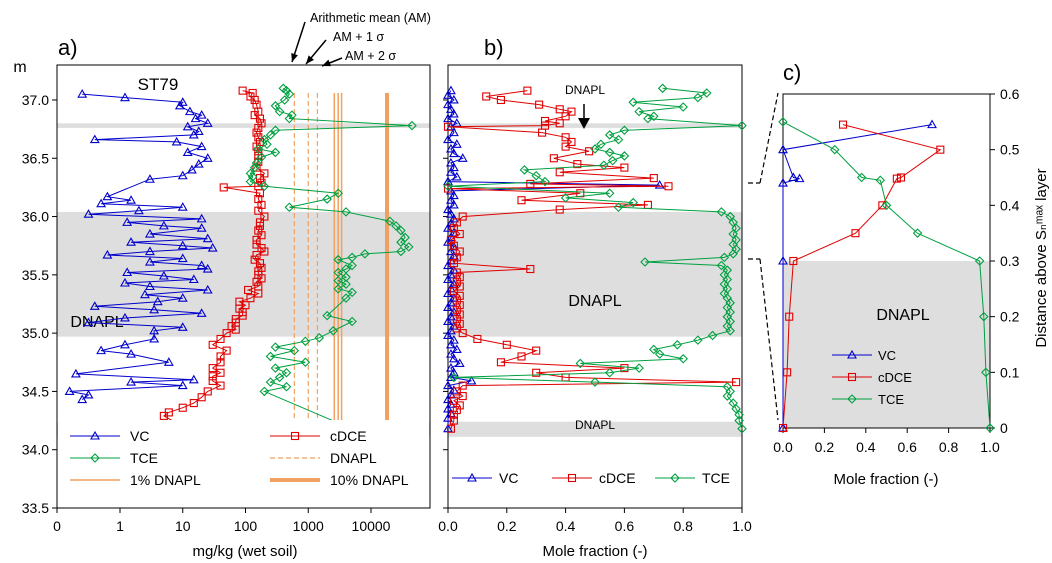 Image resolution: width=1052 pixels, height=563 pixels. I want to click on y-axis-label: m, so click(19, 67).